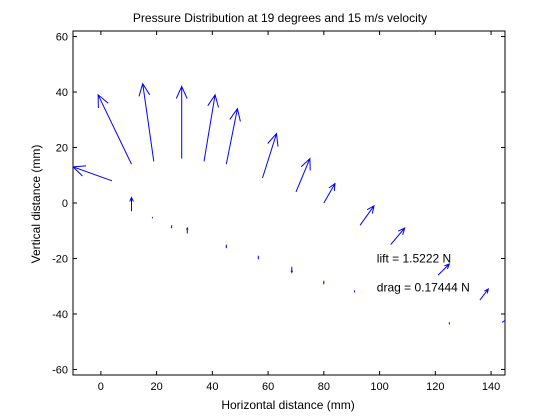  I want to click on y-tick-label: -40, so click(60, 315).